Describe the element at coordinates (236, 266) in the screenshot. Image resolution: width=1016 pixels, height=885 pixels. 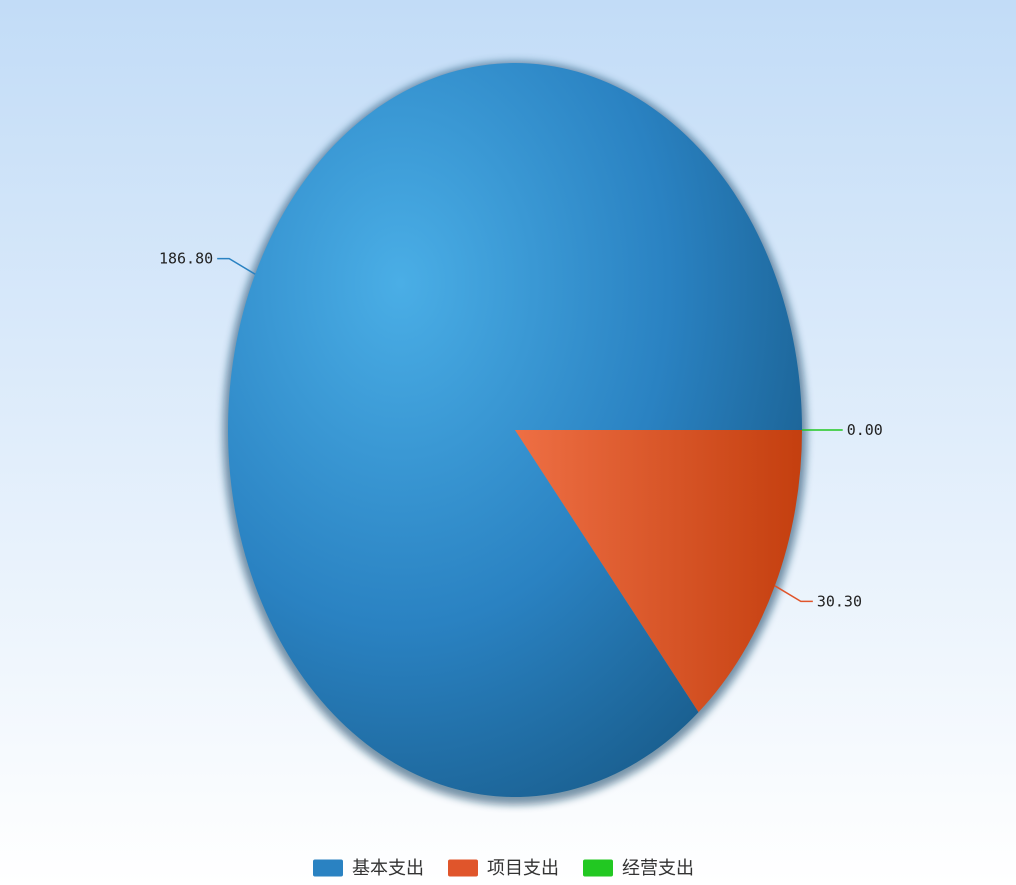
I see `leader-line-basic` at that location.